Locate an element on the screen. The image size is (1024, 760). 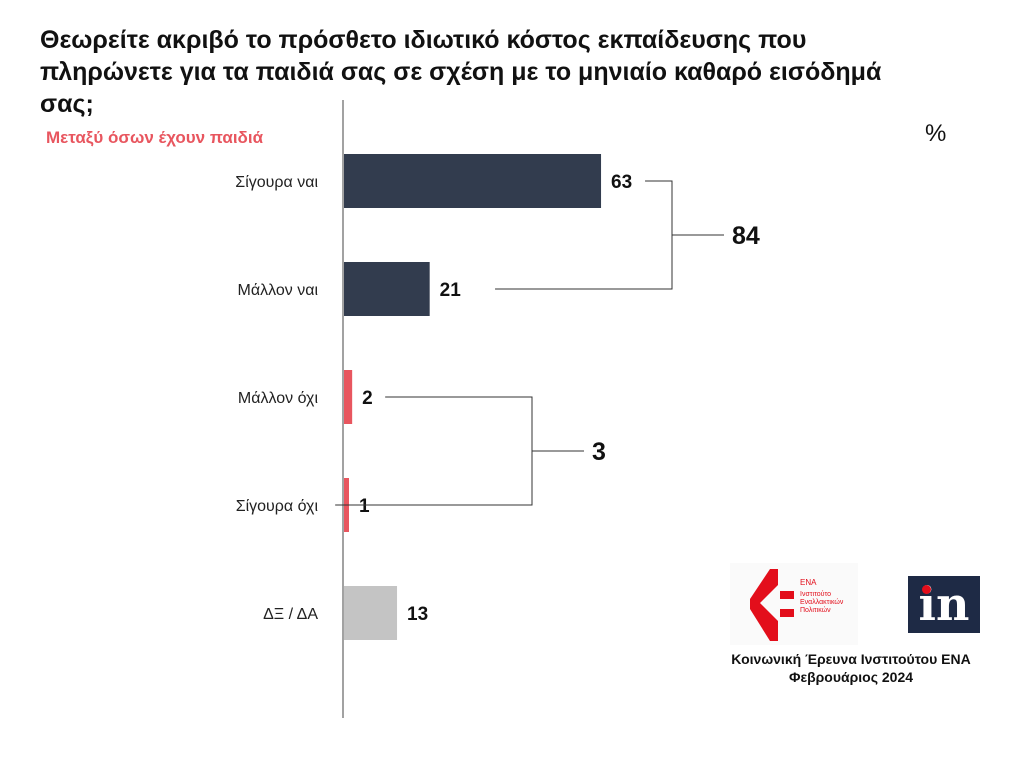
ena-logo-text: ΕΝΑ Ινστιτούτο Εναλλακτικών Πολιτικών is located at coordinates (822, 596).